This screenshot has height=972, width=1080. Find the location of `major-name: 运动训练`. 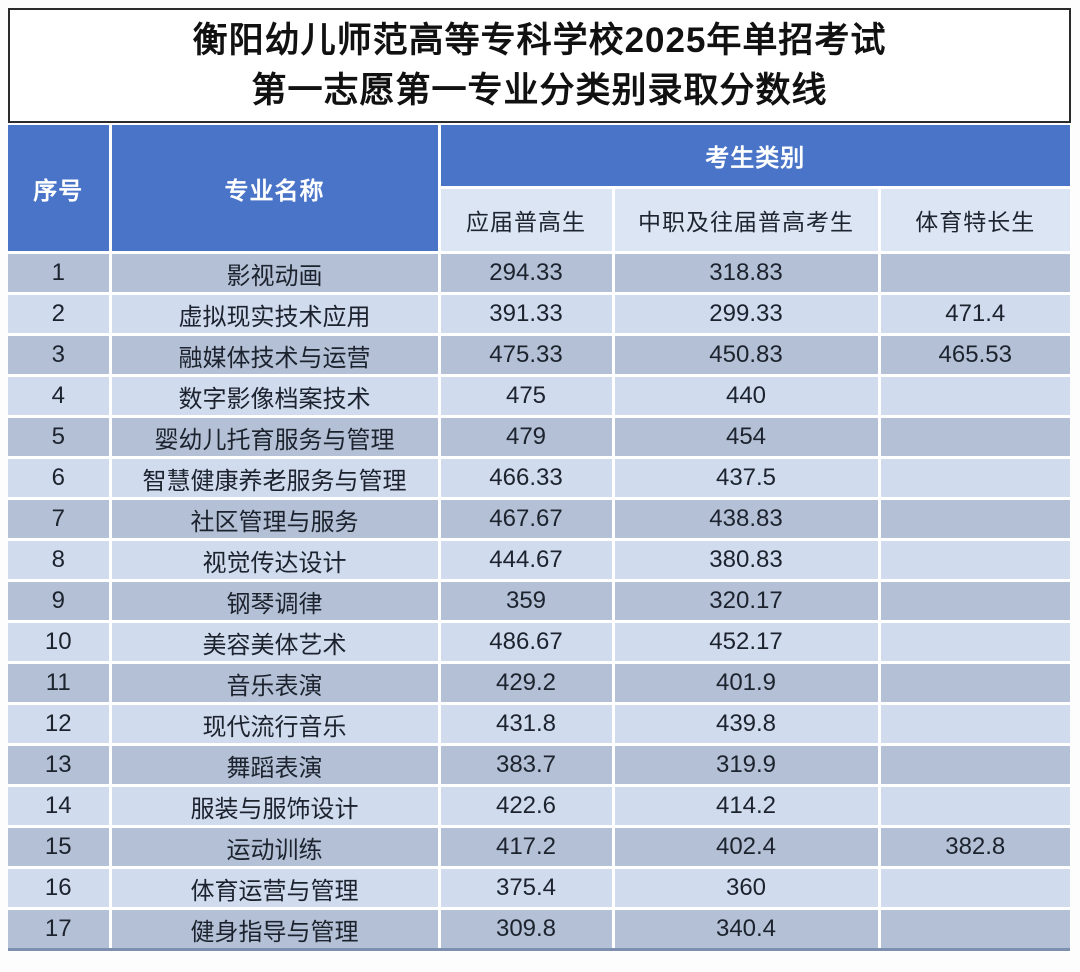

major-name: 运动训练 is located at coordinates (275, 847).